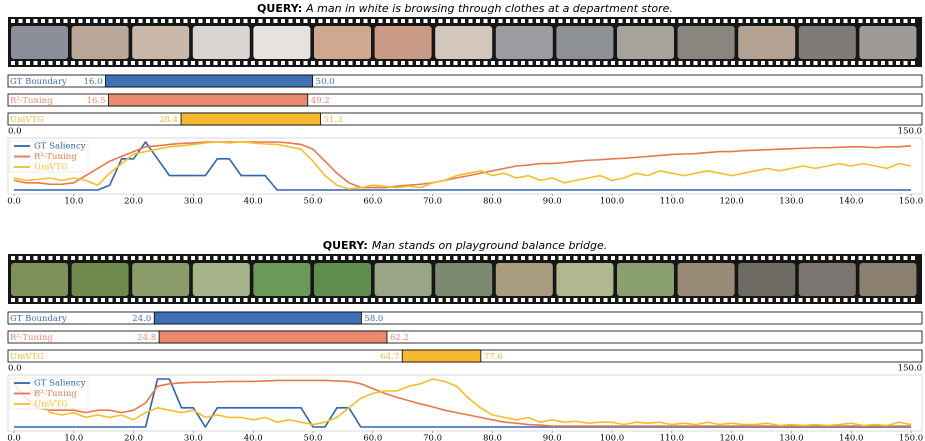 This screenshot has height=441, width=925. I want to click on boundary-tick-label: 0.0, so click(15, 369).